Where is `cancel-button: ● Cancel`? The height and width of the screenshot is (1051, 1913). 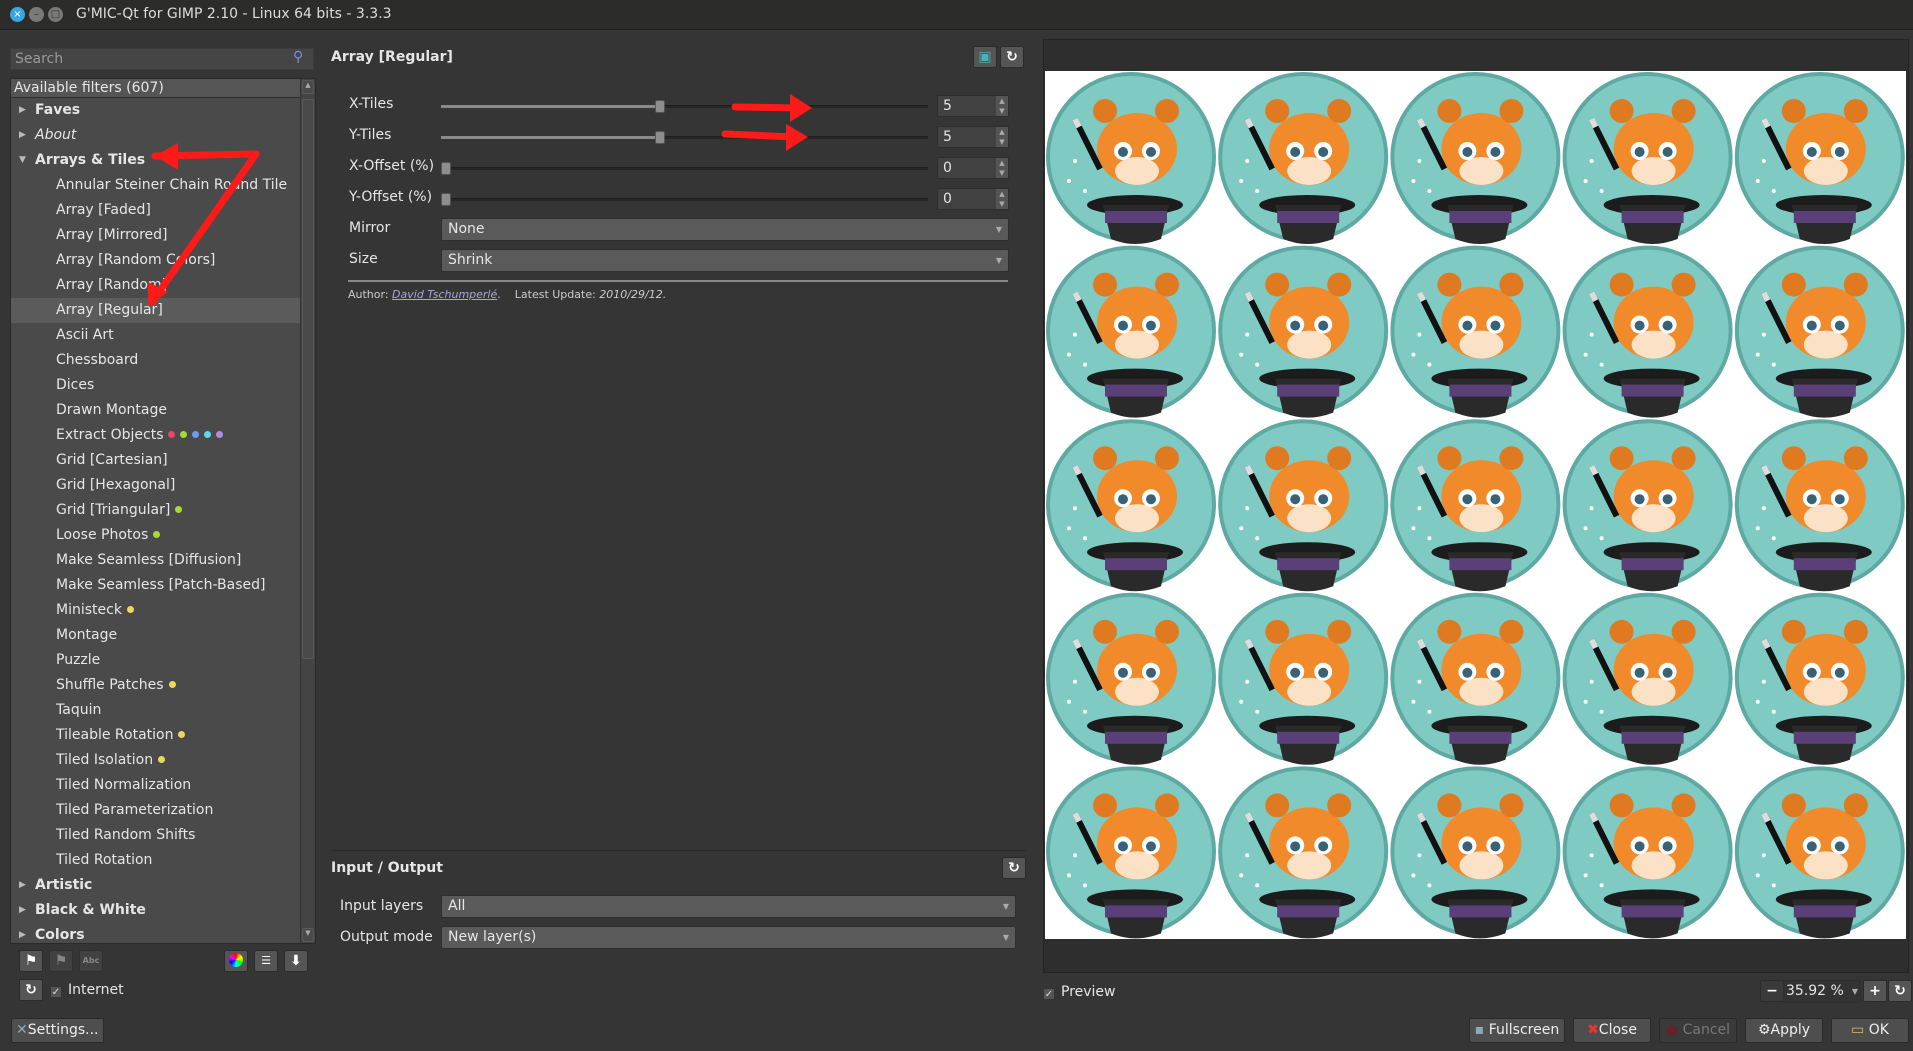 cancel-button: ● Cancel is located at coordinates (1698, 1030).